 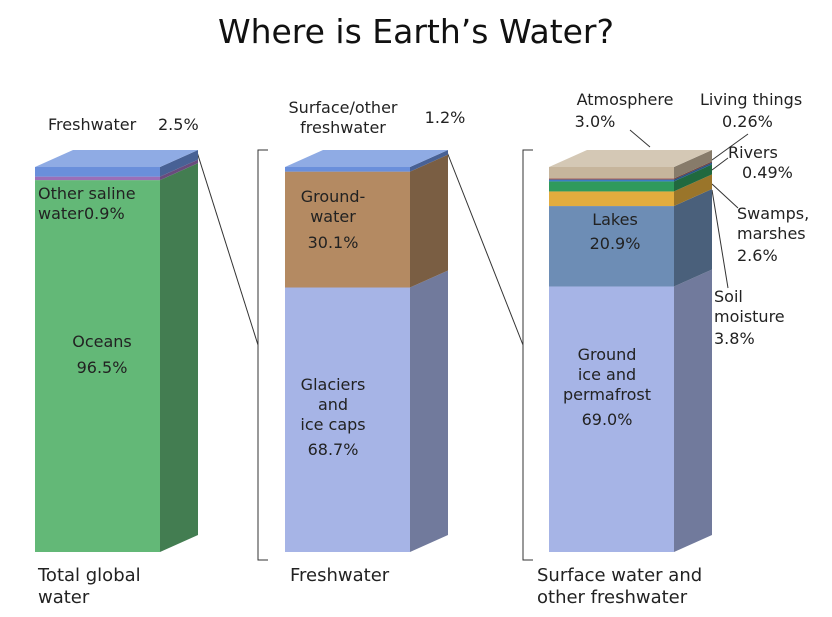 What do you see at coordinates (102, 367) in the screenshot?
I see `segment-value: 96.5%` at bounding box center [102, 367].